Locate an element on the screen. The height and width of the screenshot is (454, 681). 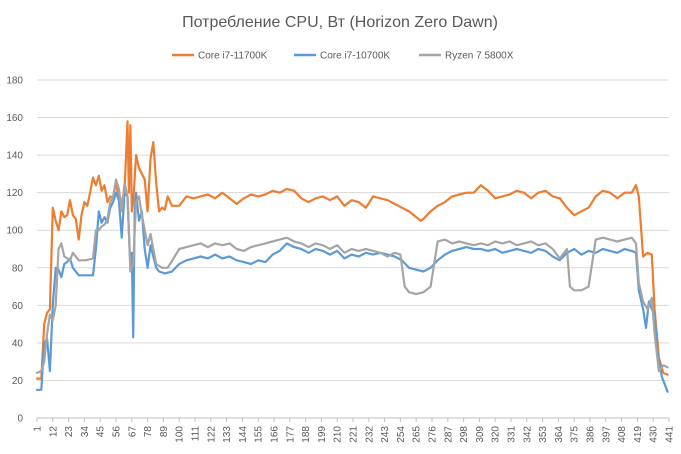
x-tick-label: 232 is located at coordinates (369, 434).